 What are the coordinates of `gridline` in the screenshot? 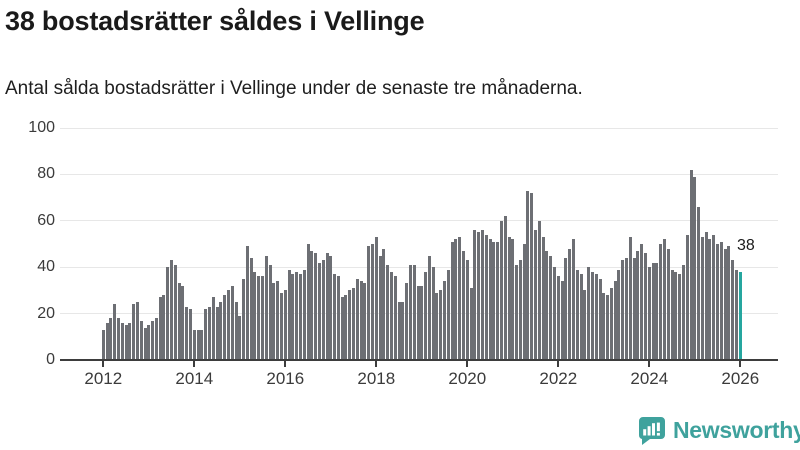 It's located at (419, 174).